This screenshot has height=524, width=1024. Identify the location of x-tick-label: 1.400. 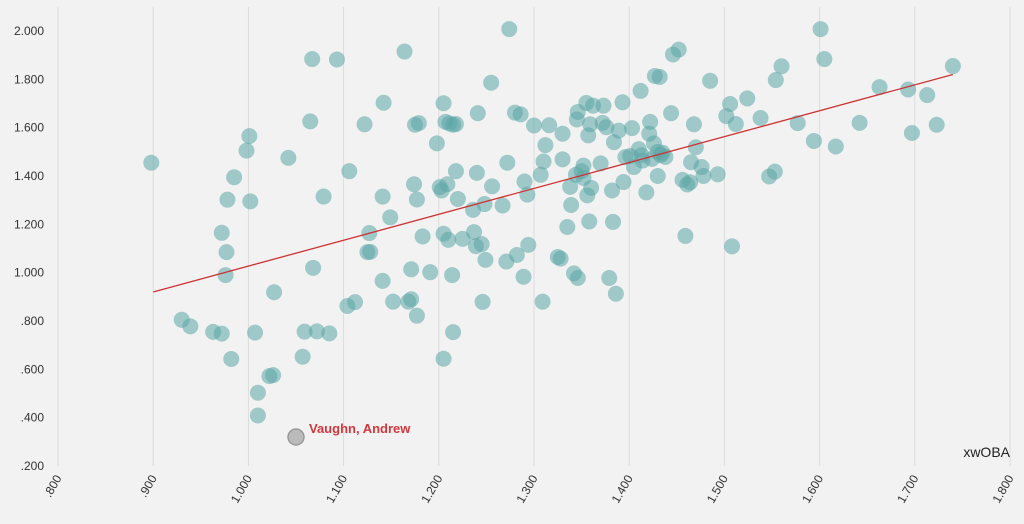
(622, 488).